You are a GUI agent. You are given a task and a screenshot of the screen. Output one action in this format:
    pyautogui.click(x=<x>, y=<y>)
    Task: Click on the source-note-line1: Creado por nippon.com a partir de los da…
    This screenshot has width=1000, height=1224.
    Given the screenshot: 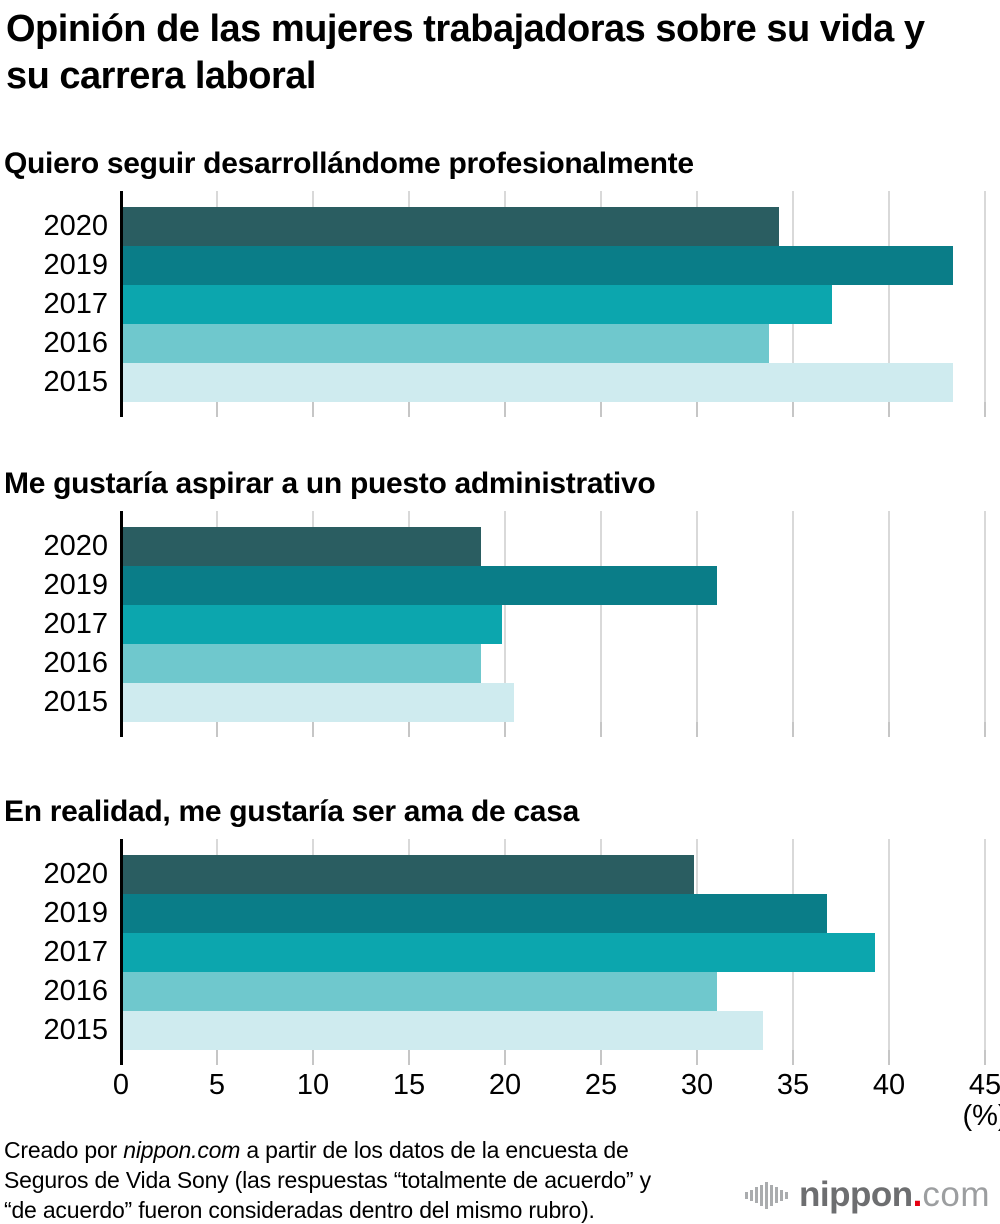 What is the action you would take?
    pyautogui.click(x=502, y=1150)
    